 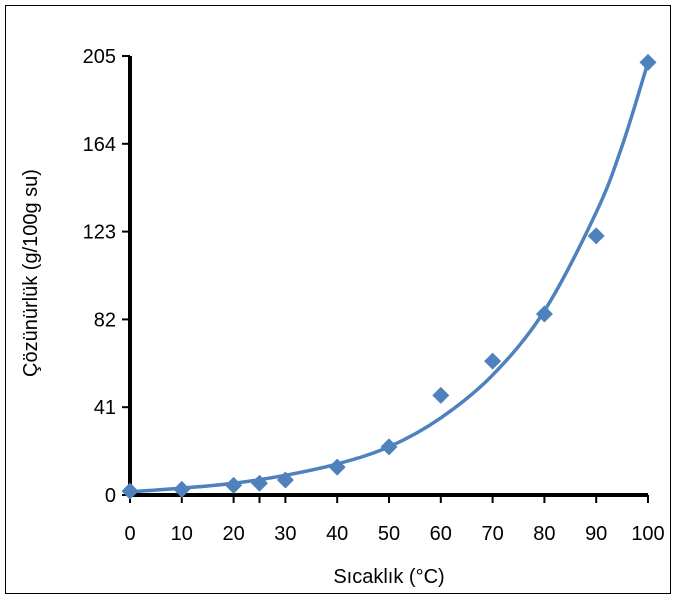 What do you see at coordinates (544, 534) in the screenshot?
I see `x-tick-label: 80` at bounding box center [544, 534].